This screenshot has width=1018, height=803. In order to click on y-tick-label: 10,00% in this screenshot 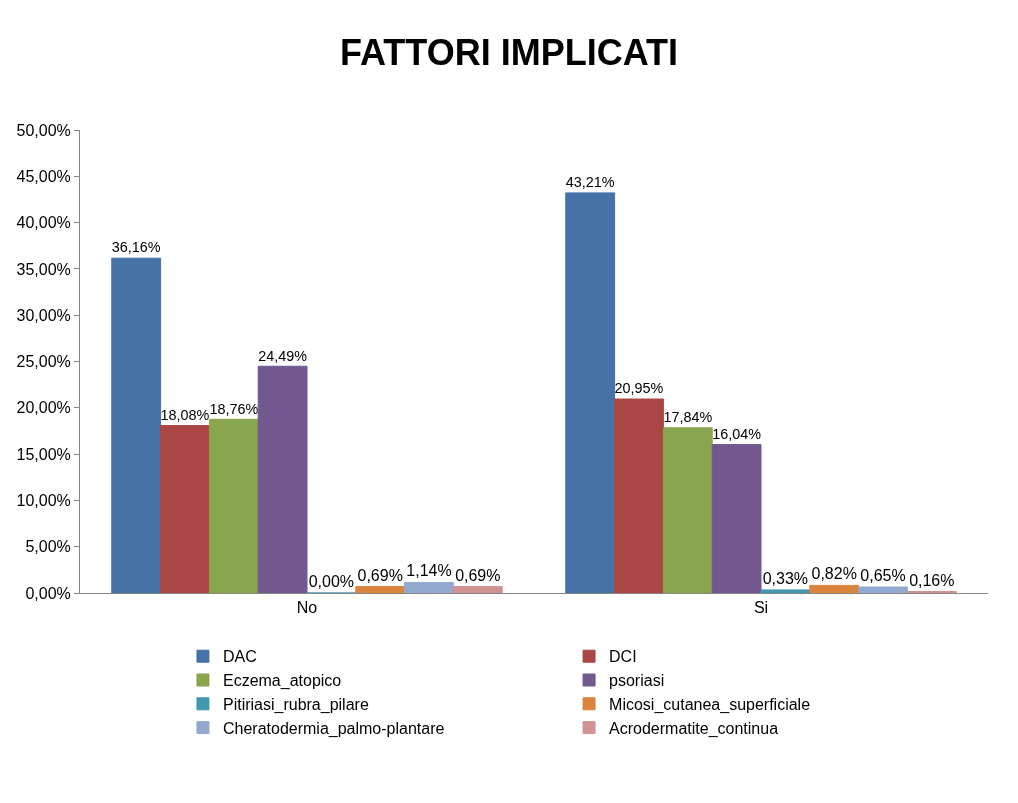, I will do `click(43, 500)`.